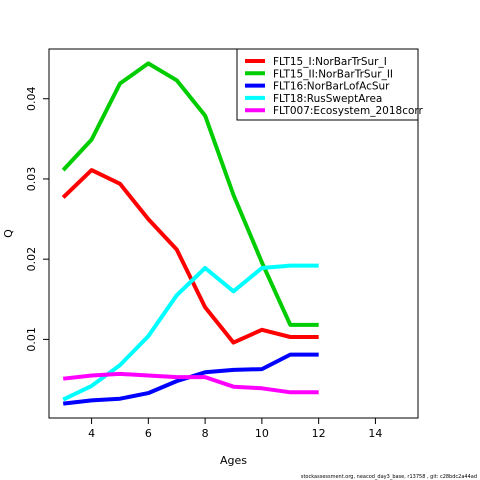 The width and height of the screenshot is (480, 480). Describe the element at coordinates (319, 433) in the screenshot. I see `x-tick-label: 12` at that location.